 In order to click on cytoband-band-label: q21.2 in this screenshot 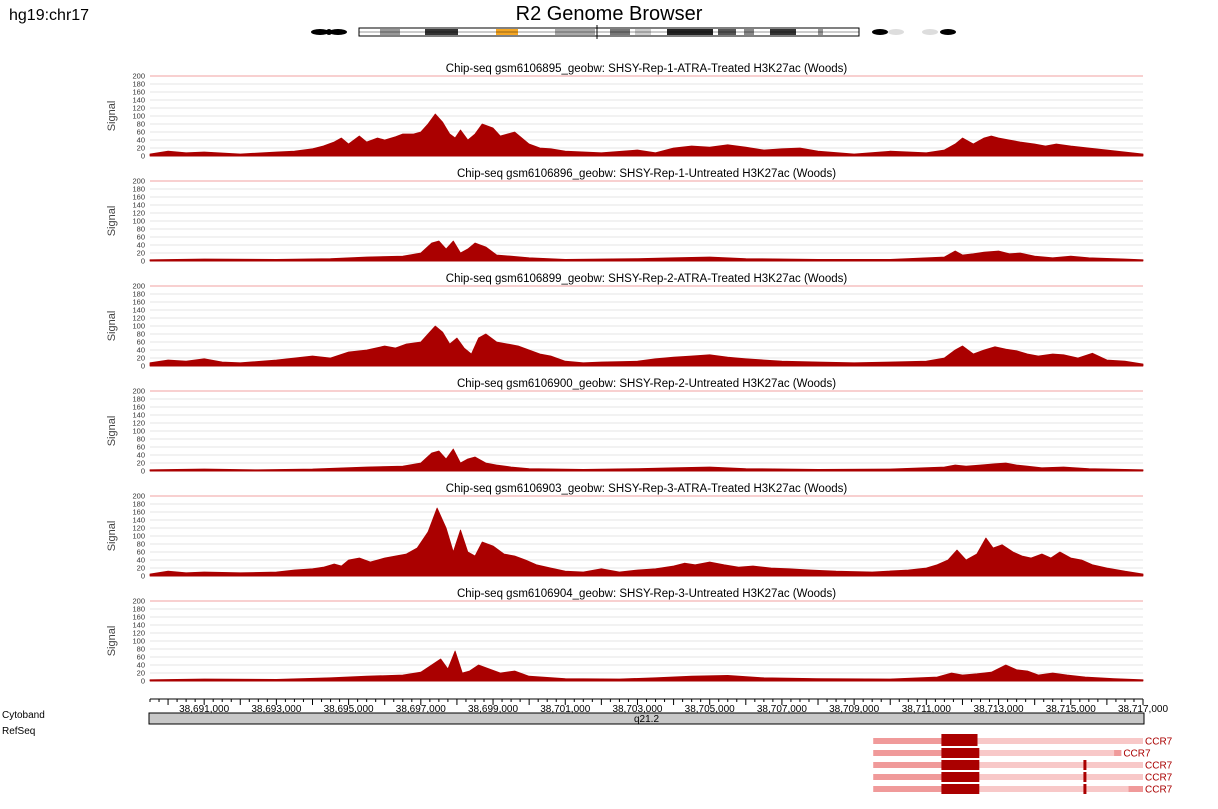, I will do `click(646, 719)`.